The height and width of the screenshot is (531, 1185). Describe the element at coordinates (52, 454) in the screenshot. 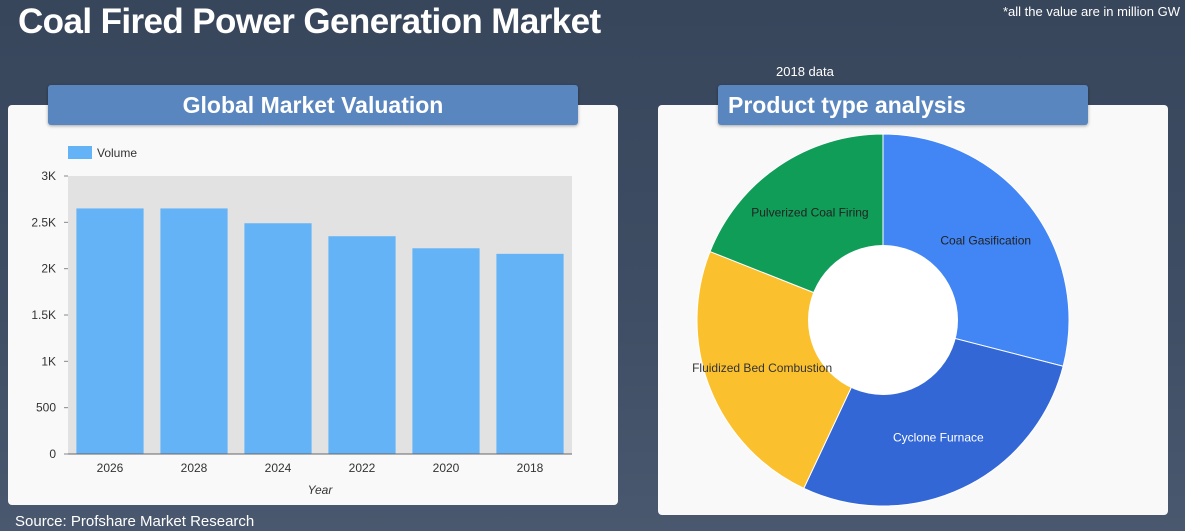

I see `y-tick-label: 0` at that location.